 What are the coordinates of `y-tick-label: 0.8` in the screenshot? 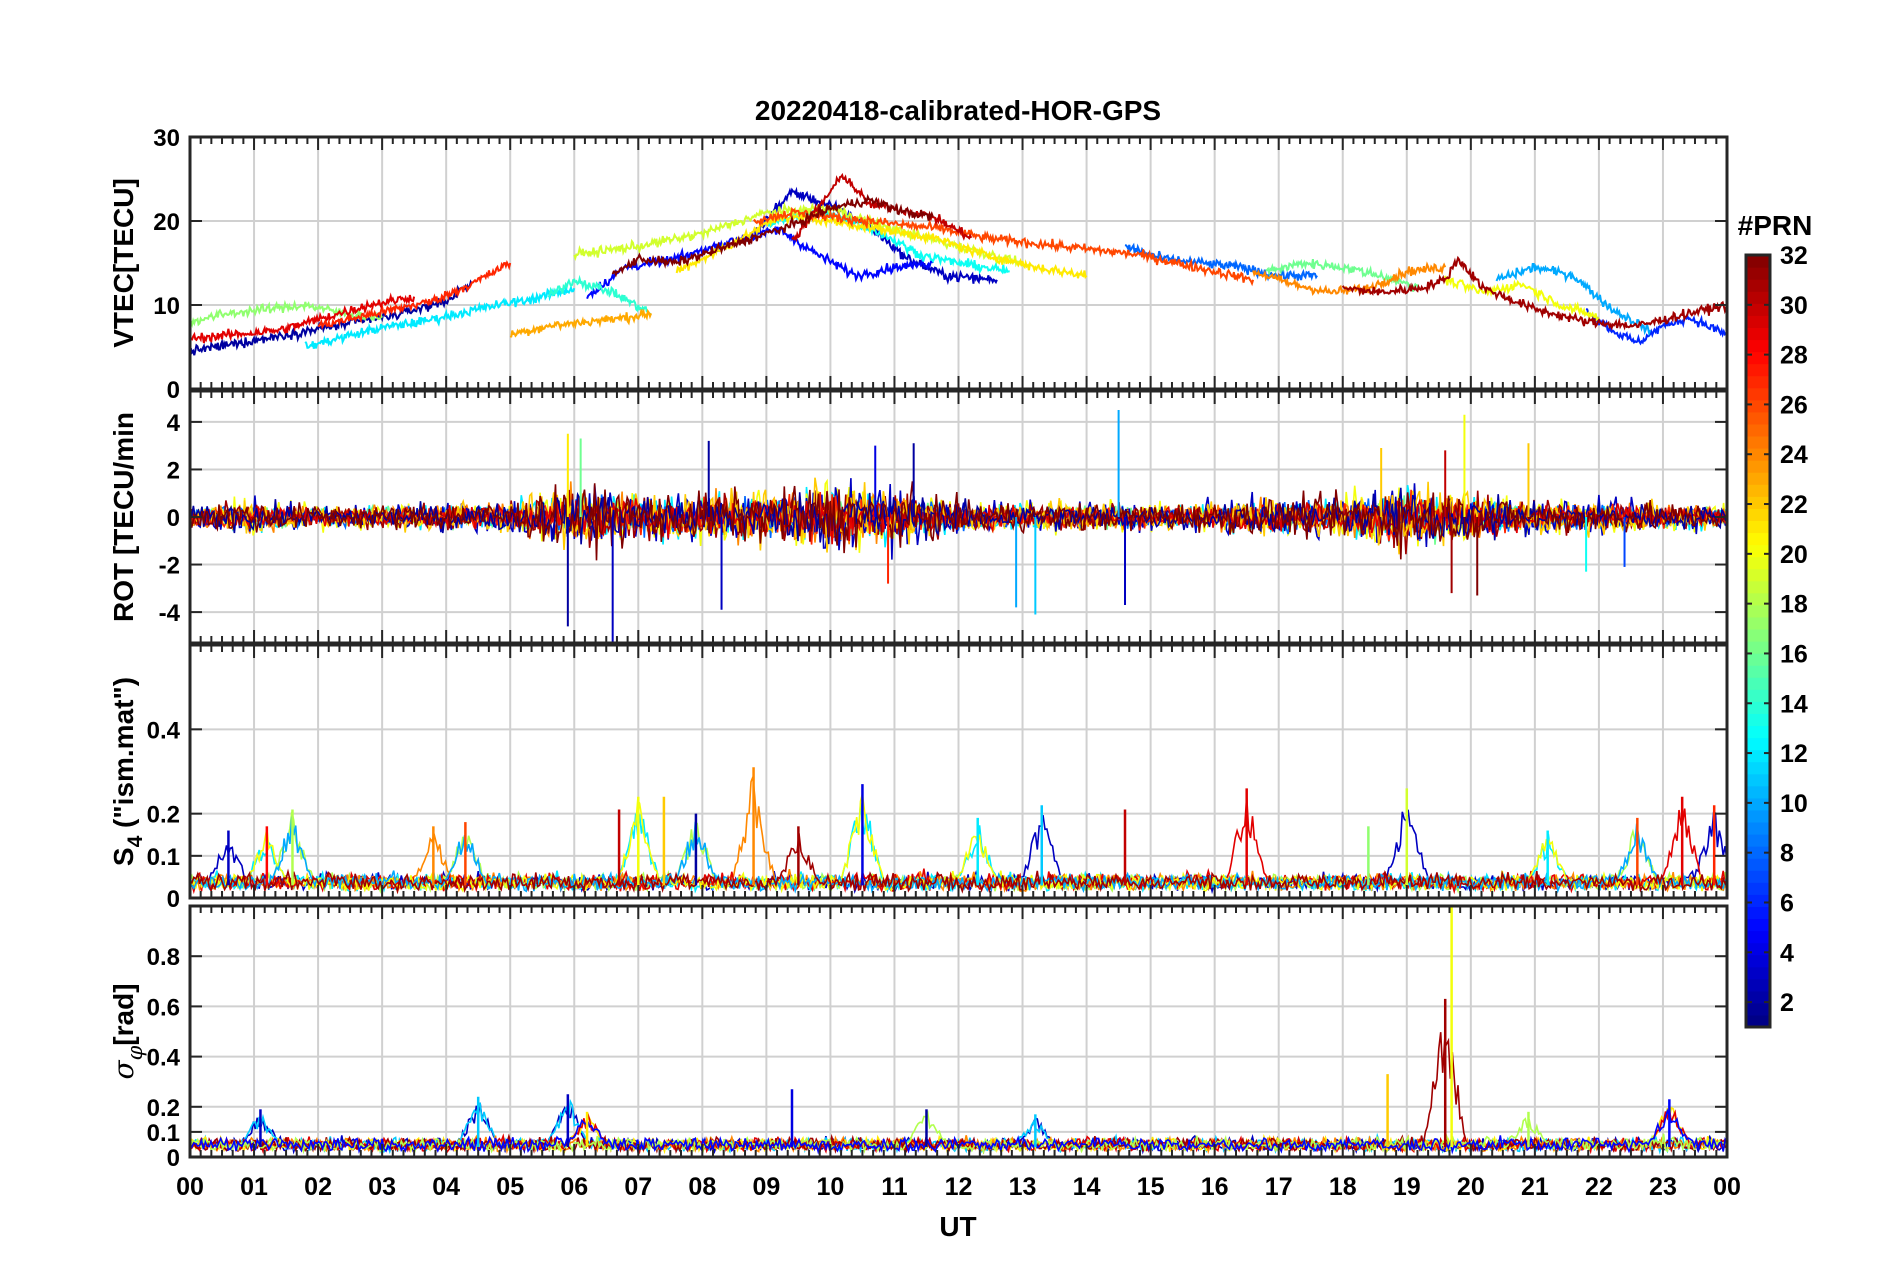 It's located at (163, 957).